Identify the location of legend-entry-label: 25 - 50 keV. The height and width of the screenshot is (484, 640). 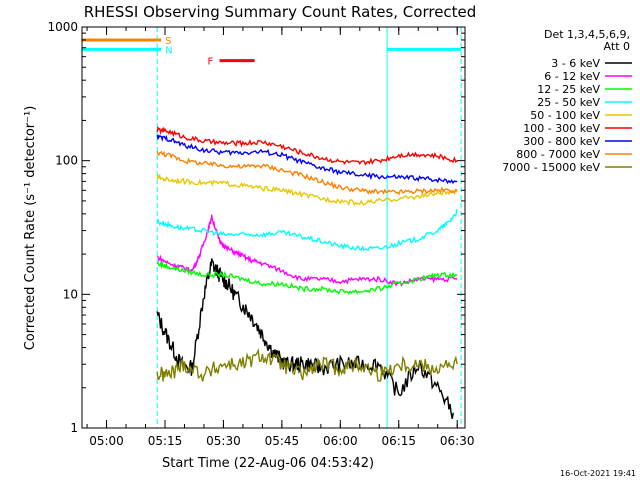
(568, 102).